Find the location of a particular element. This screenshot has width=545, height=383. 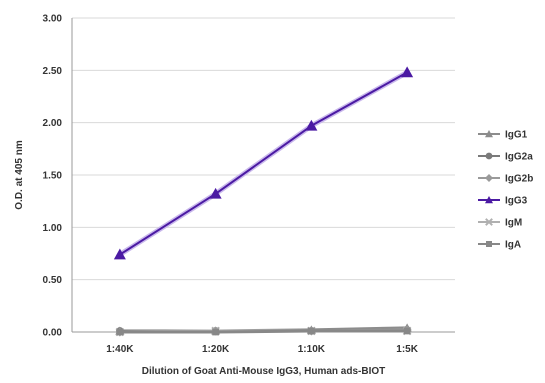

y-tick-label: 0.50 is located at coordinates (53, 280).